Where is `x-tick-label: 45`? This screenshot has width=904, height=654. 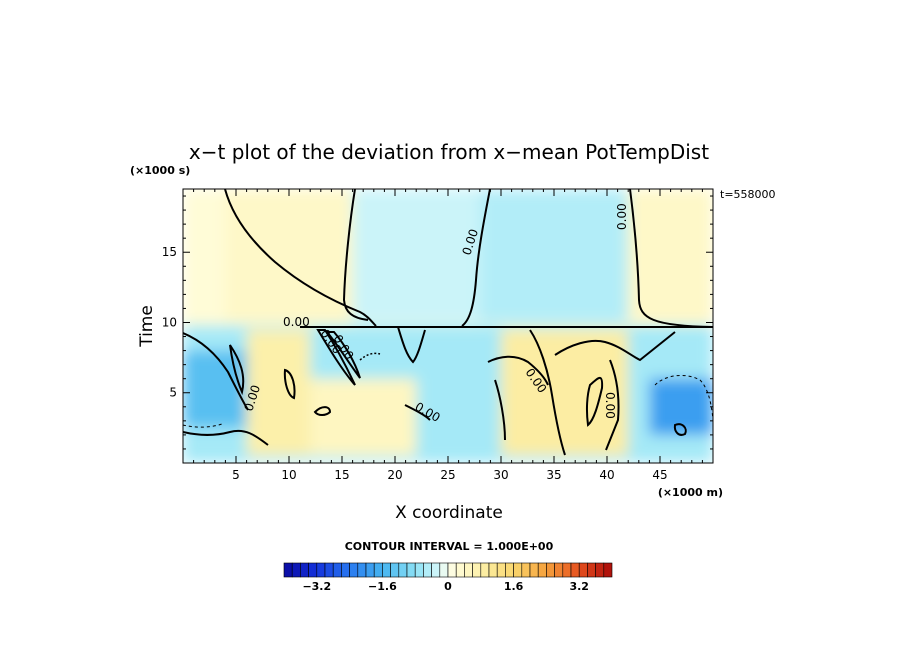
x-tick-label: 45 is located at coordinates (659, 475).